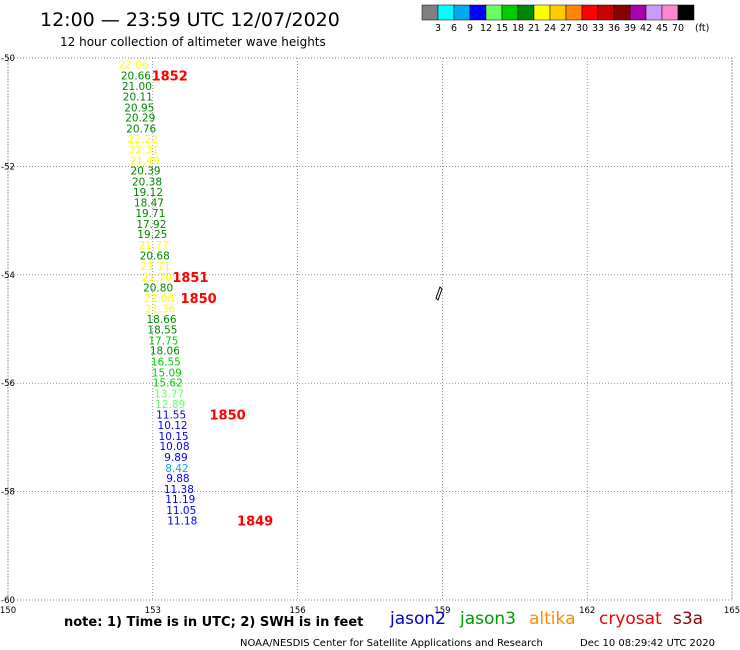 This screenshot has height=650, width=740. What do you see at coordinates (138, 97) in the screenshot?
I see `wave-height-value: 20.11` at bounding box center [138, 97].